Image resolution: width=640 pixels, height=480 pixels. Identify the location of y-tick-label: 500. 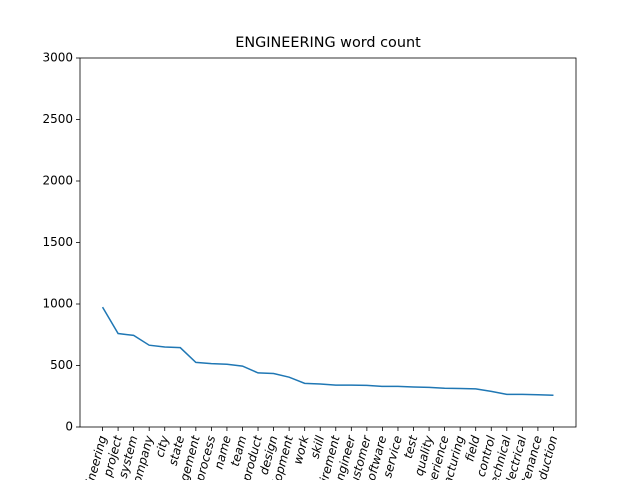
(61, 365).